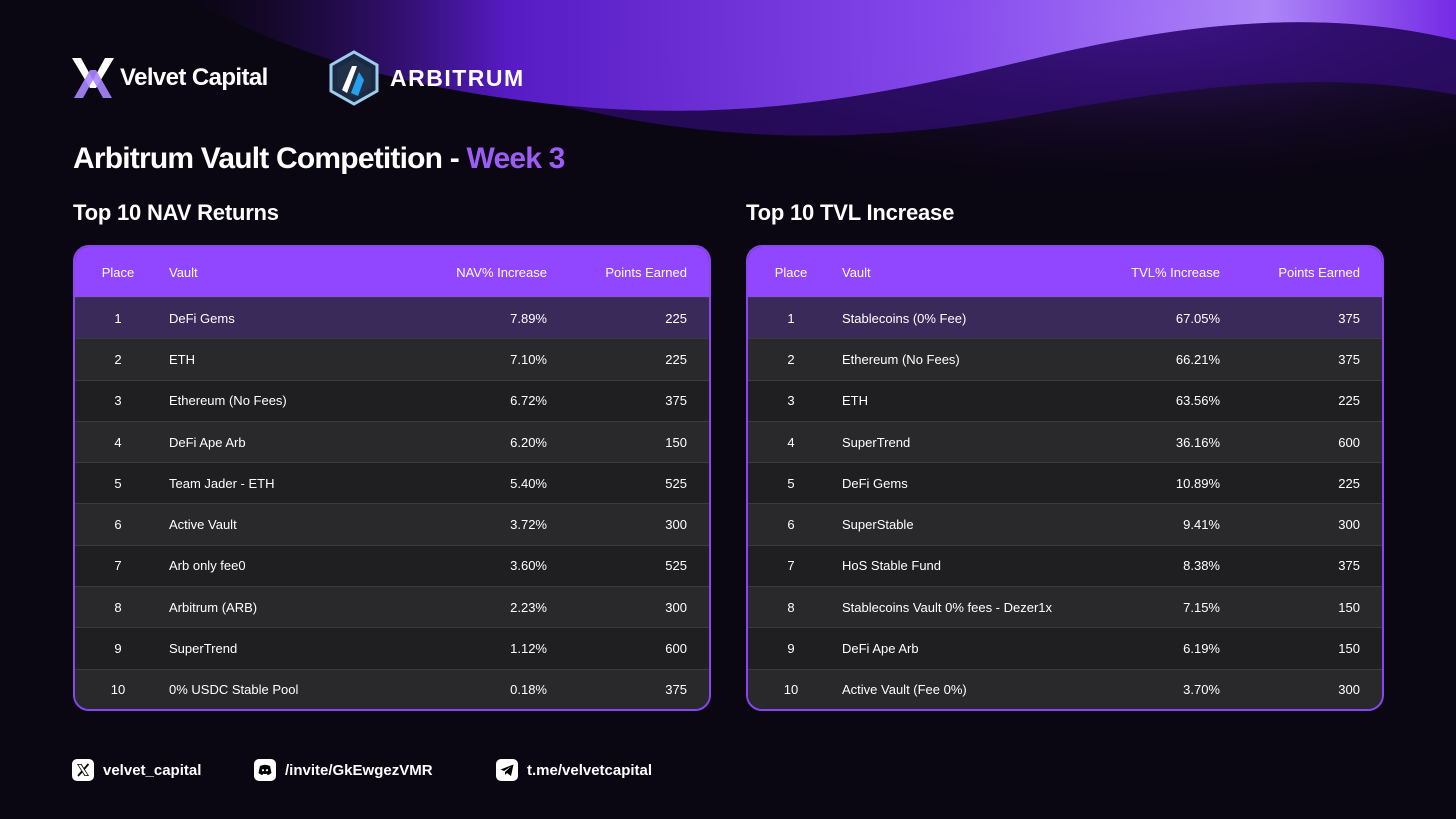  I want to click on table-header: Place Vault NAV% Increase Points Earned, so click(392, 272).